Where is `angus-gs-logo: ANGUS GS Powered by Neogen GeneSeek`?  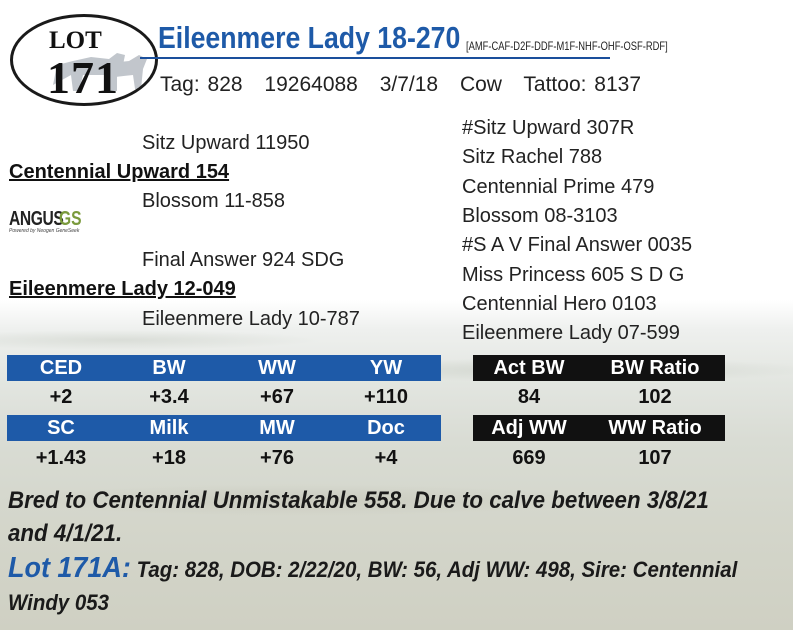
angus-gs-logo: ANGUS GS Powered by Neogen GeneSeek is located at coordinates (45, 221).